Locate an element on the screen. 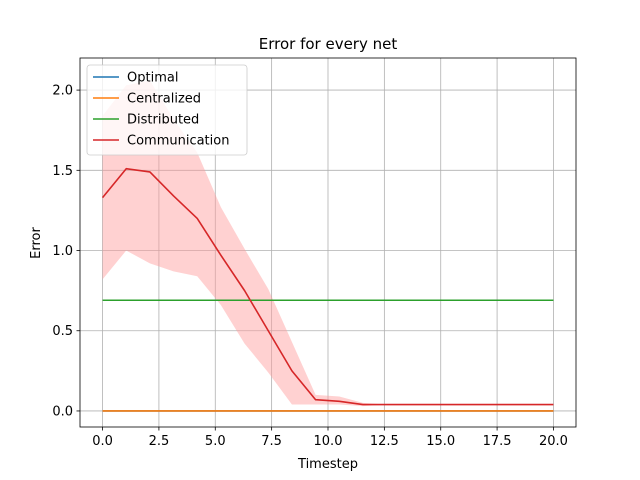 This screenshot has height=480, width=640. y-axis-label: Error is located at coordinates (36, 243).